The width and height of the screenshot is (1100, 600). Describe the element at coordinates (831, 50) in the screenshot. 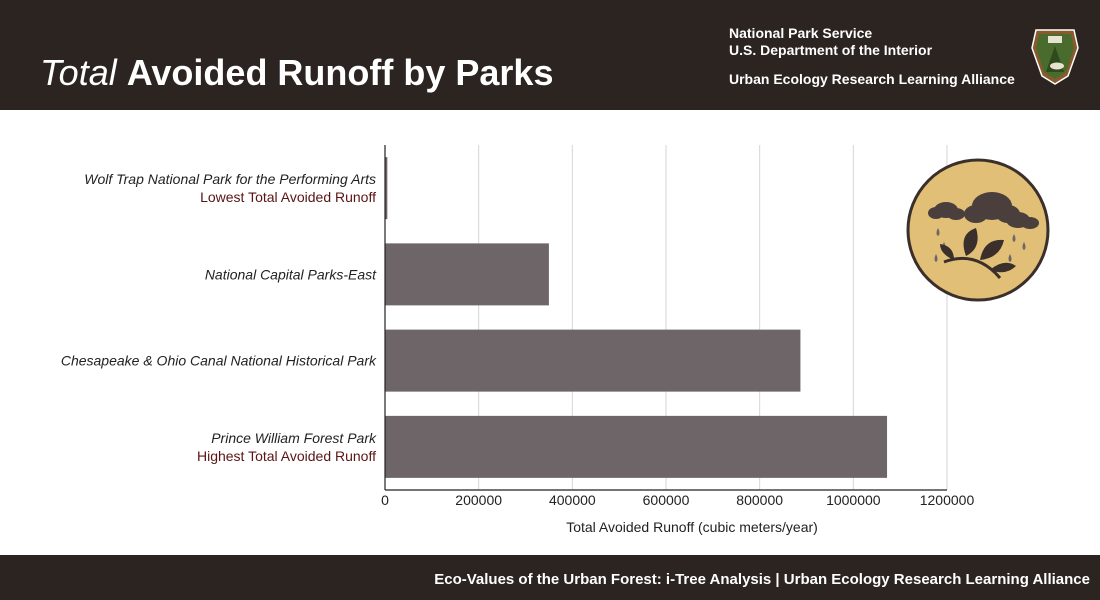

I see `org-department: U.S. Department of the Interior` at that location.